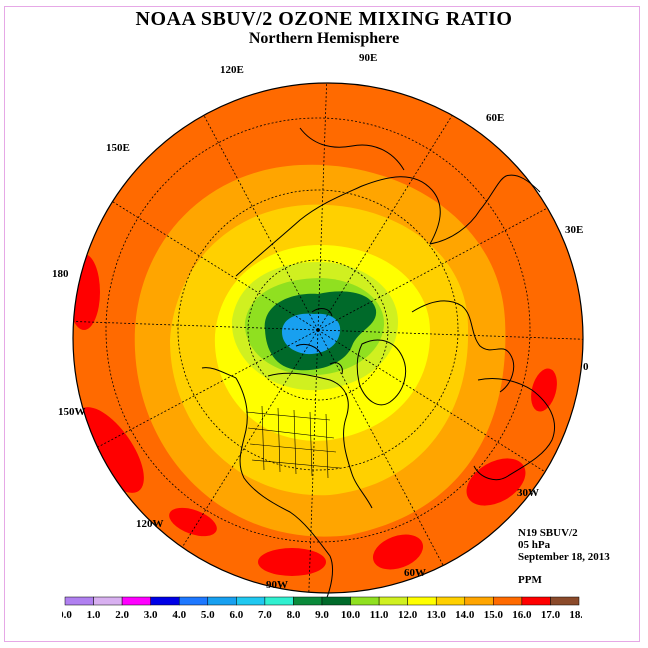 The width and height of the screenshot is (648, 648). What do you see at coordinates (110, 450) in the screenshot?
I see `max-region-east-pacific` at bounding box center [110, 450].